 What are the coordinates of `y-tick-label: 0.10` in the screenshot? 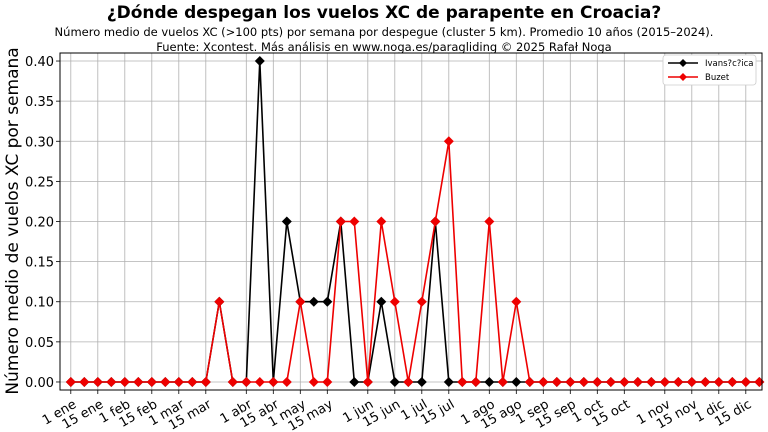 It's located at (39, 303).